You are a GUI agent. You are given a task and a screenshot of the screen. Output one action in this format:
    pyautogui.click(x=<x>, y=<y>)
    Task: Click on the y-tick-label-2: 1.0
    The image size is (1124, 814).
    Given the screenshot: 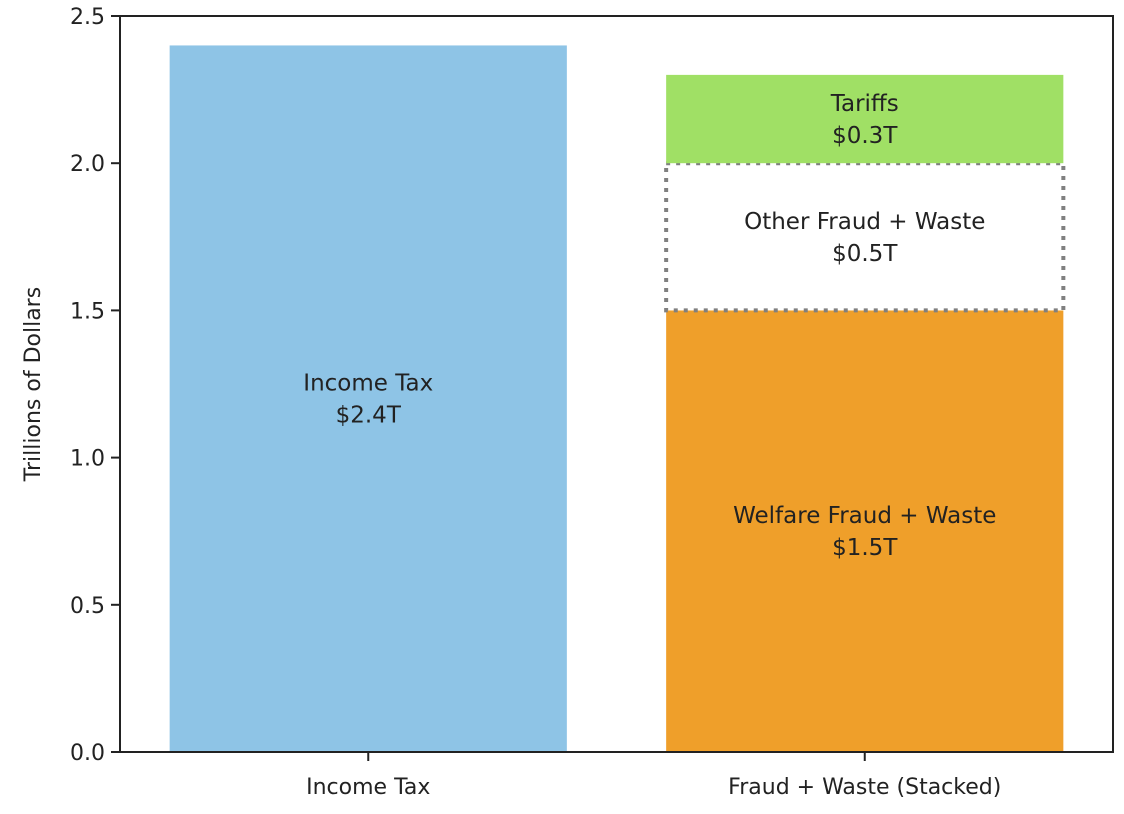 What is the action you would take?
    pyautogui.click(x=87, y=459)
    